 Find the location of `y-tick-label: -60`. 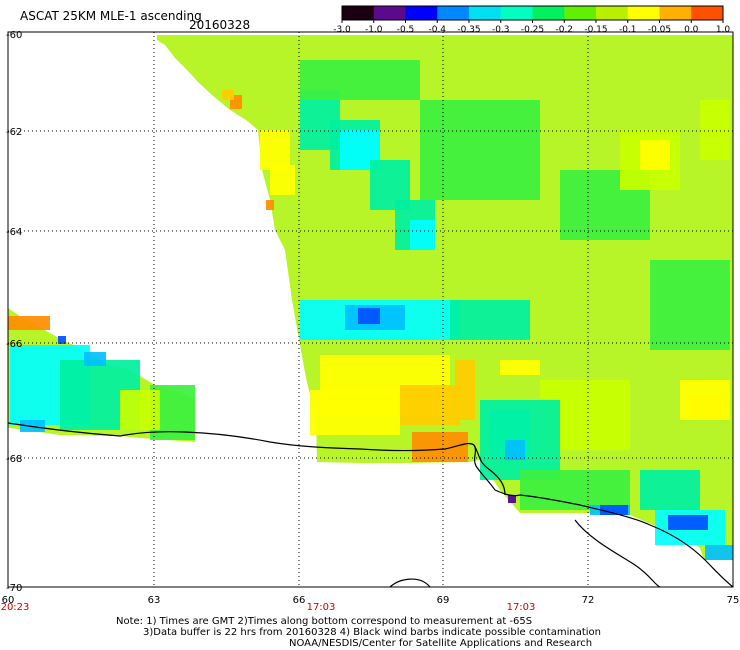

y-tick-label: -60 is located at coordinates (14, 35).